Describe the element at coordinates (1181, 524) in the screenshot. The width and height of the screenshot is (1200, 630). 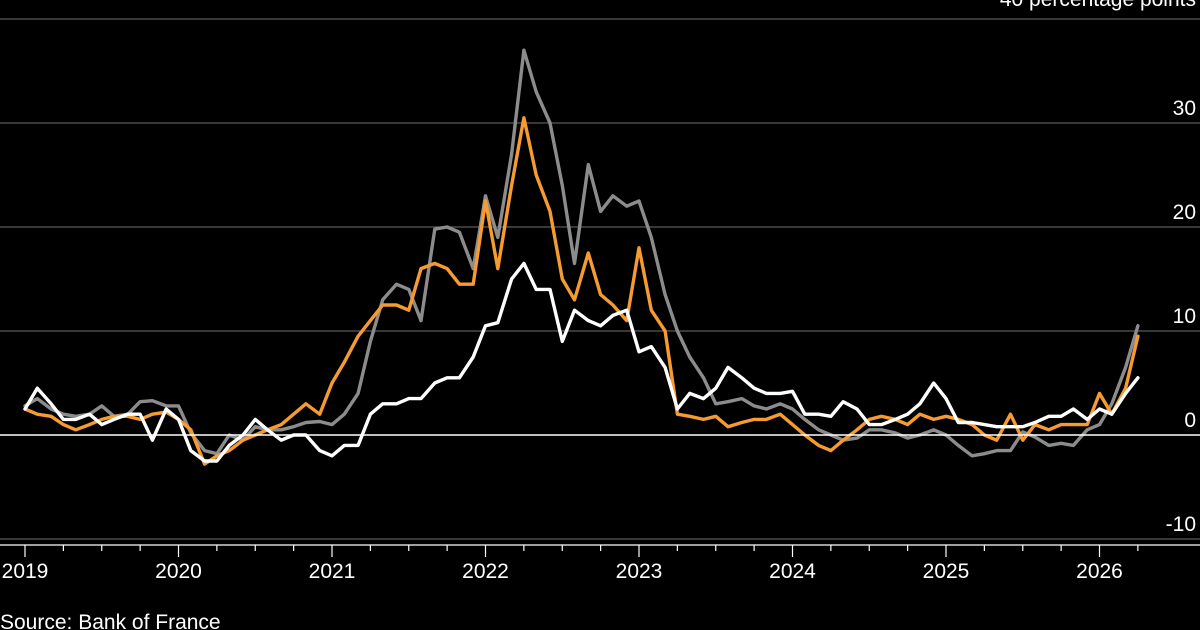
I see `y-tick-label--10: -10` at that location.